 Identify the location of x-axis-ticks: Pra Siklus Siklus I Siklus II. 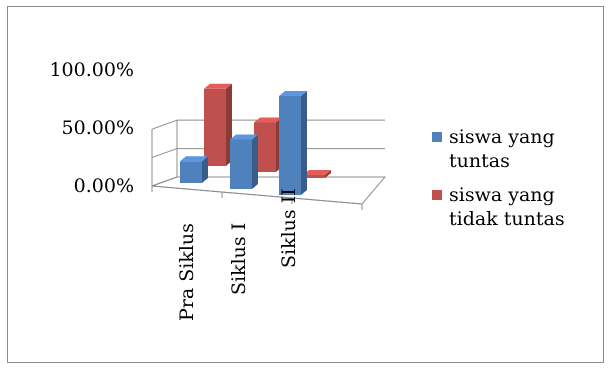
(238, 254).